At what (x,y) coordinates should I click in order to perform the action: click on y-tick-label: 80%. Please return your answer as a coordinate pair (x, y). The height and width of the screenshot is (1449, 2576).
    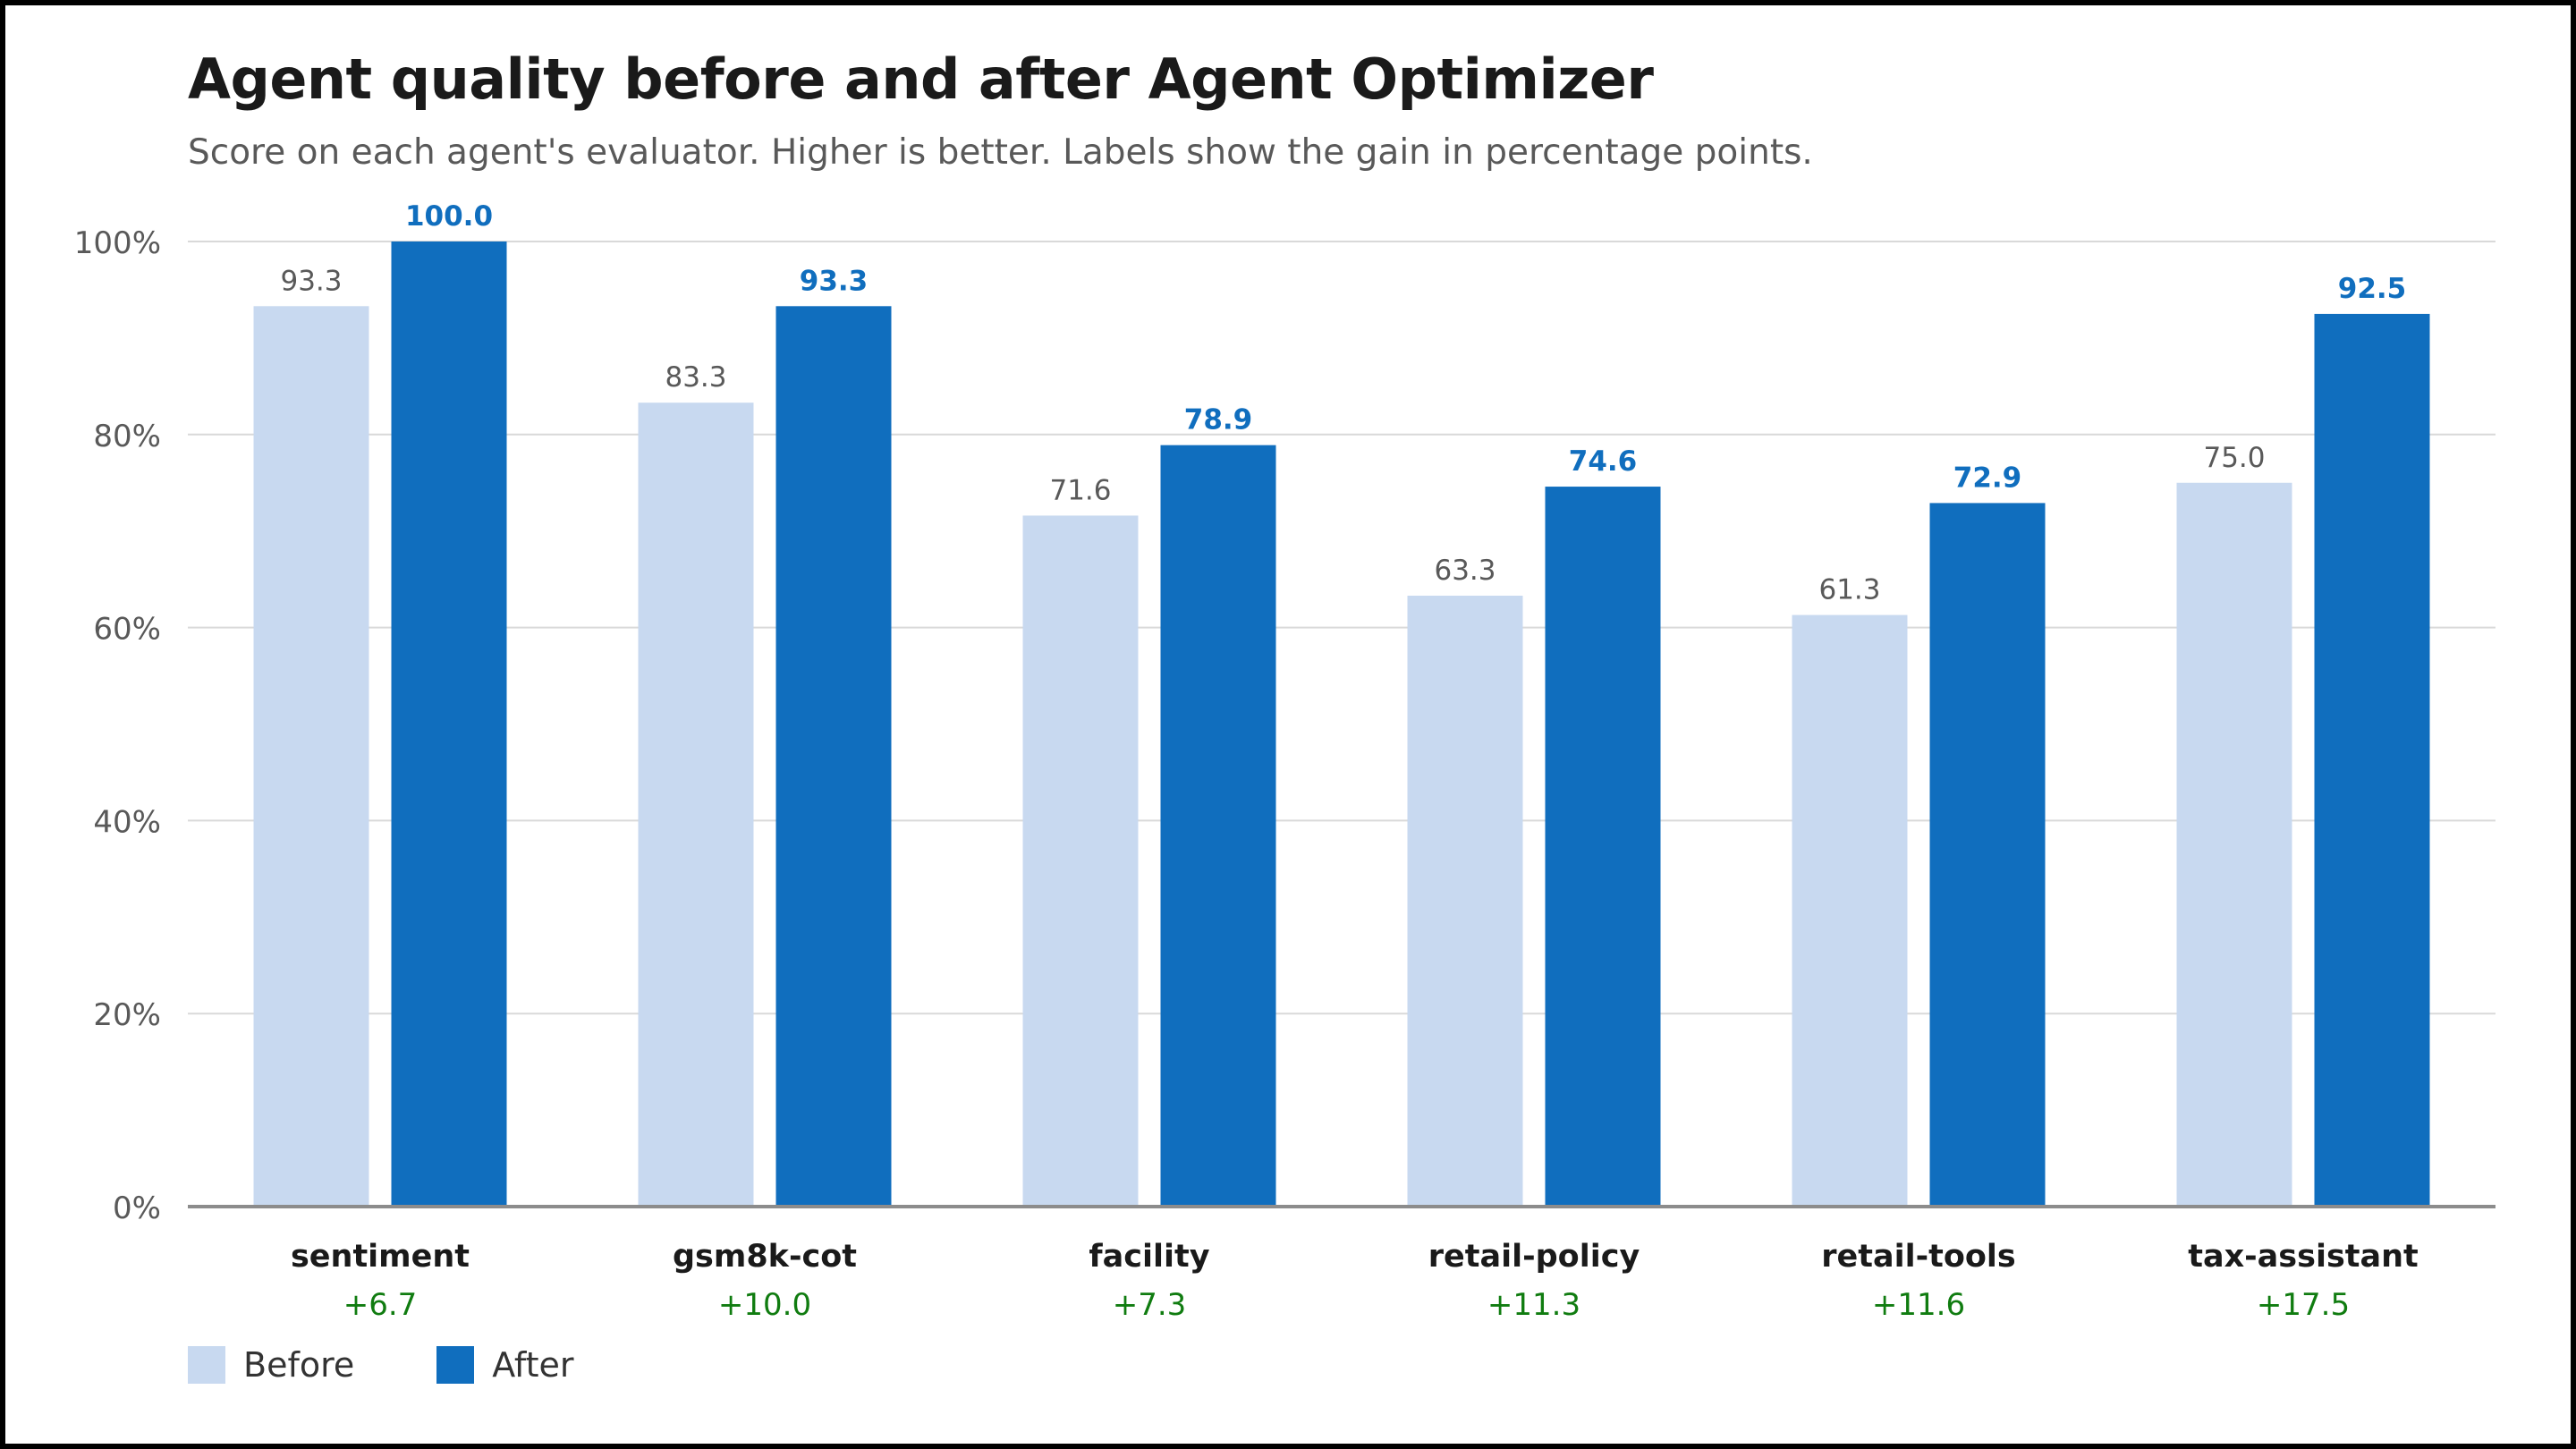
    Looking at the image, I should click on (127, 436).